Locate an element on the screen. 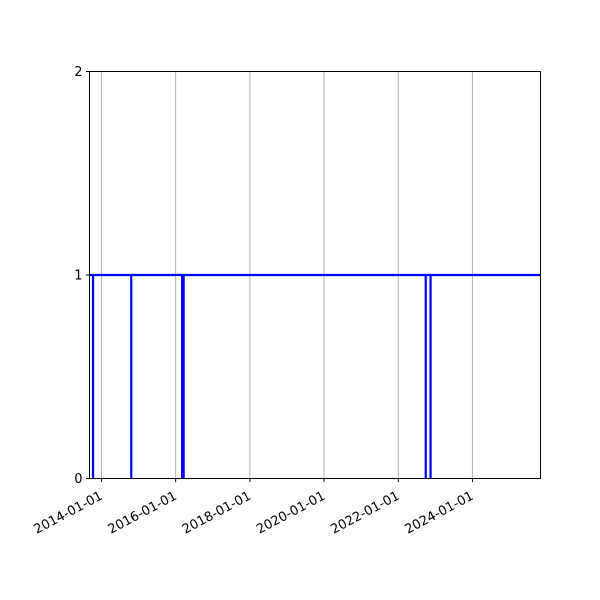  x-tick-label: 2014-01-01 is located at coordinates (69, 513).